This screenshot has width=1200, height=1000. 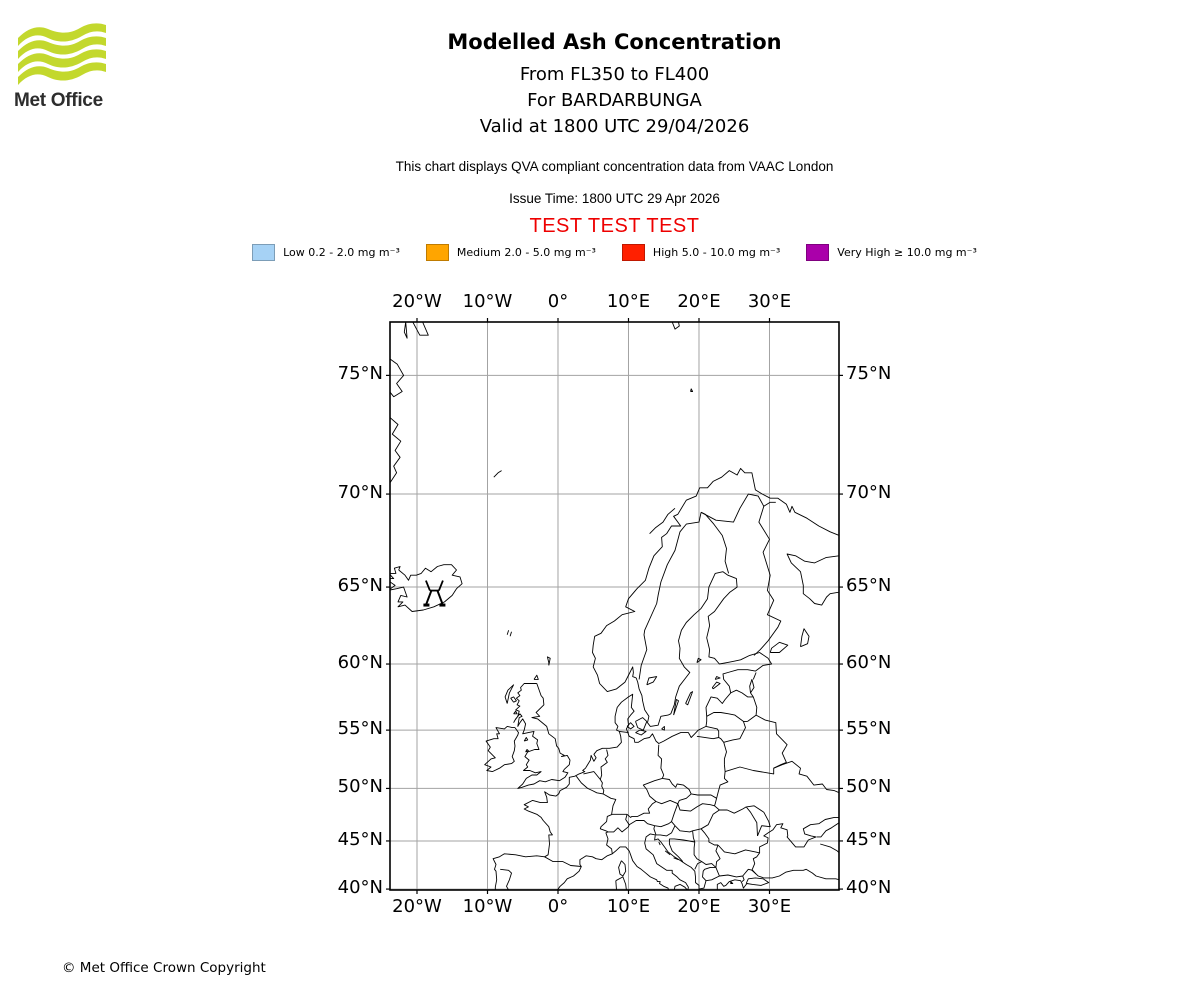 I want to click on lon-label-top: 20°E, so click(x=699, y=301).